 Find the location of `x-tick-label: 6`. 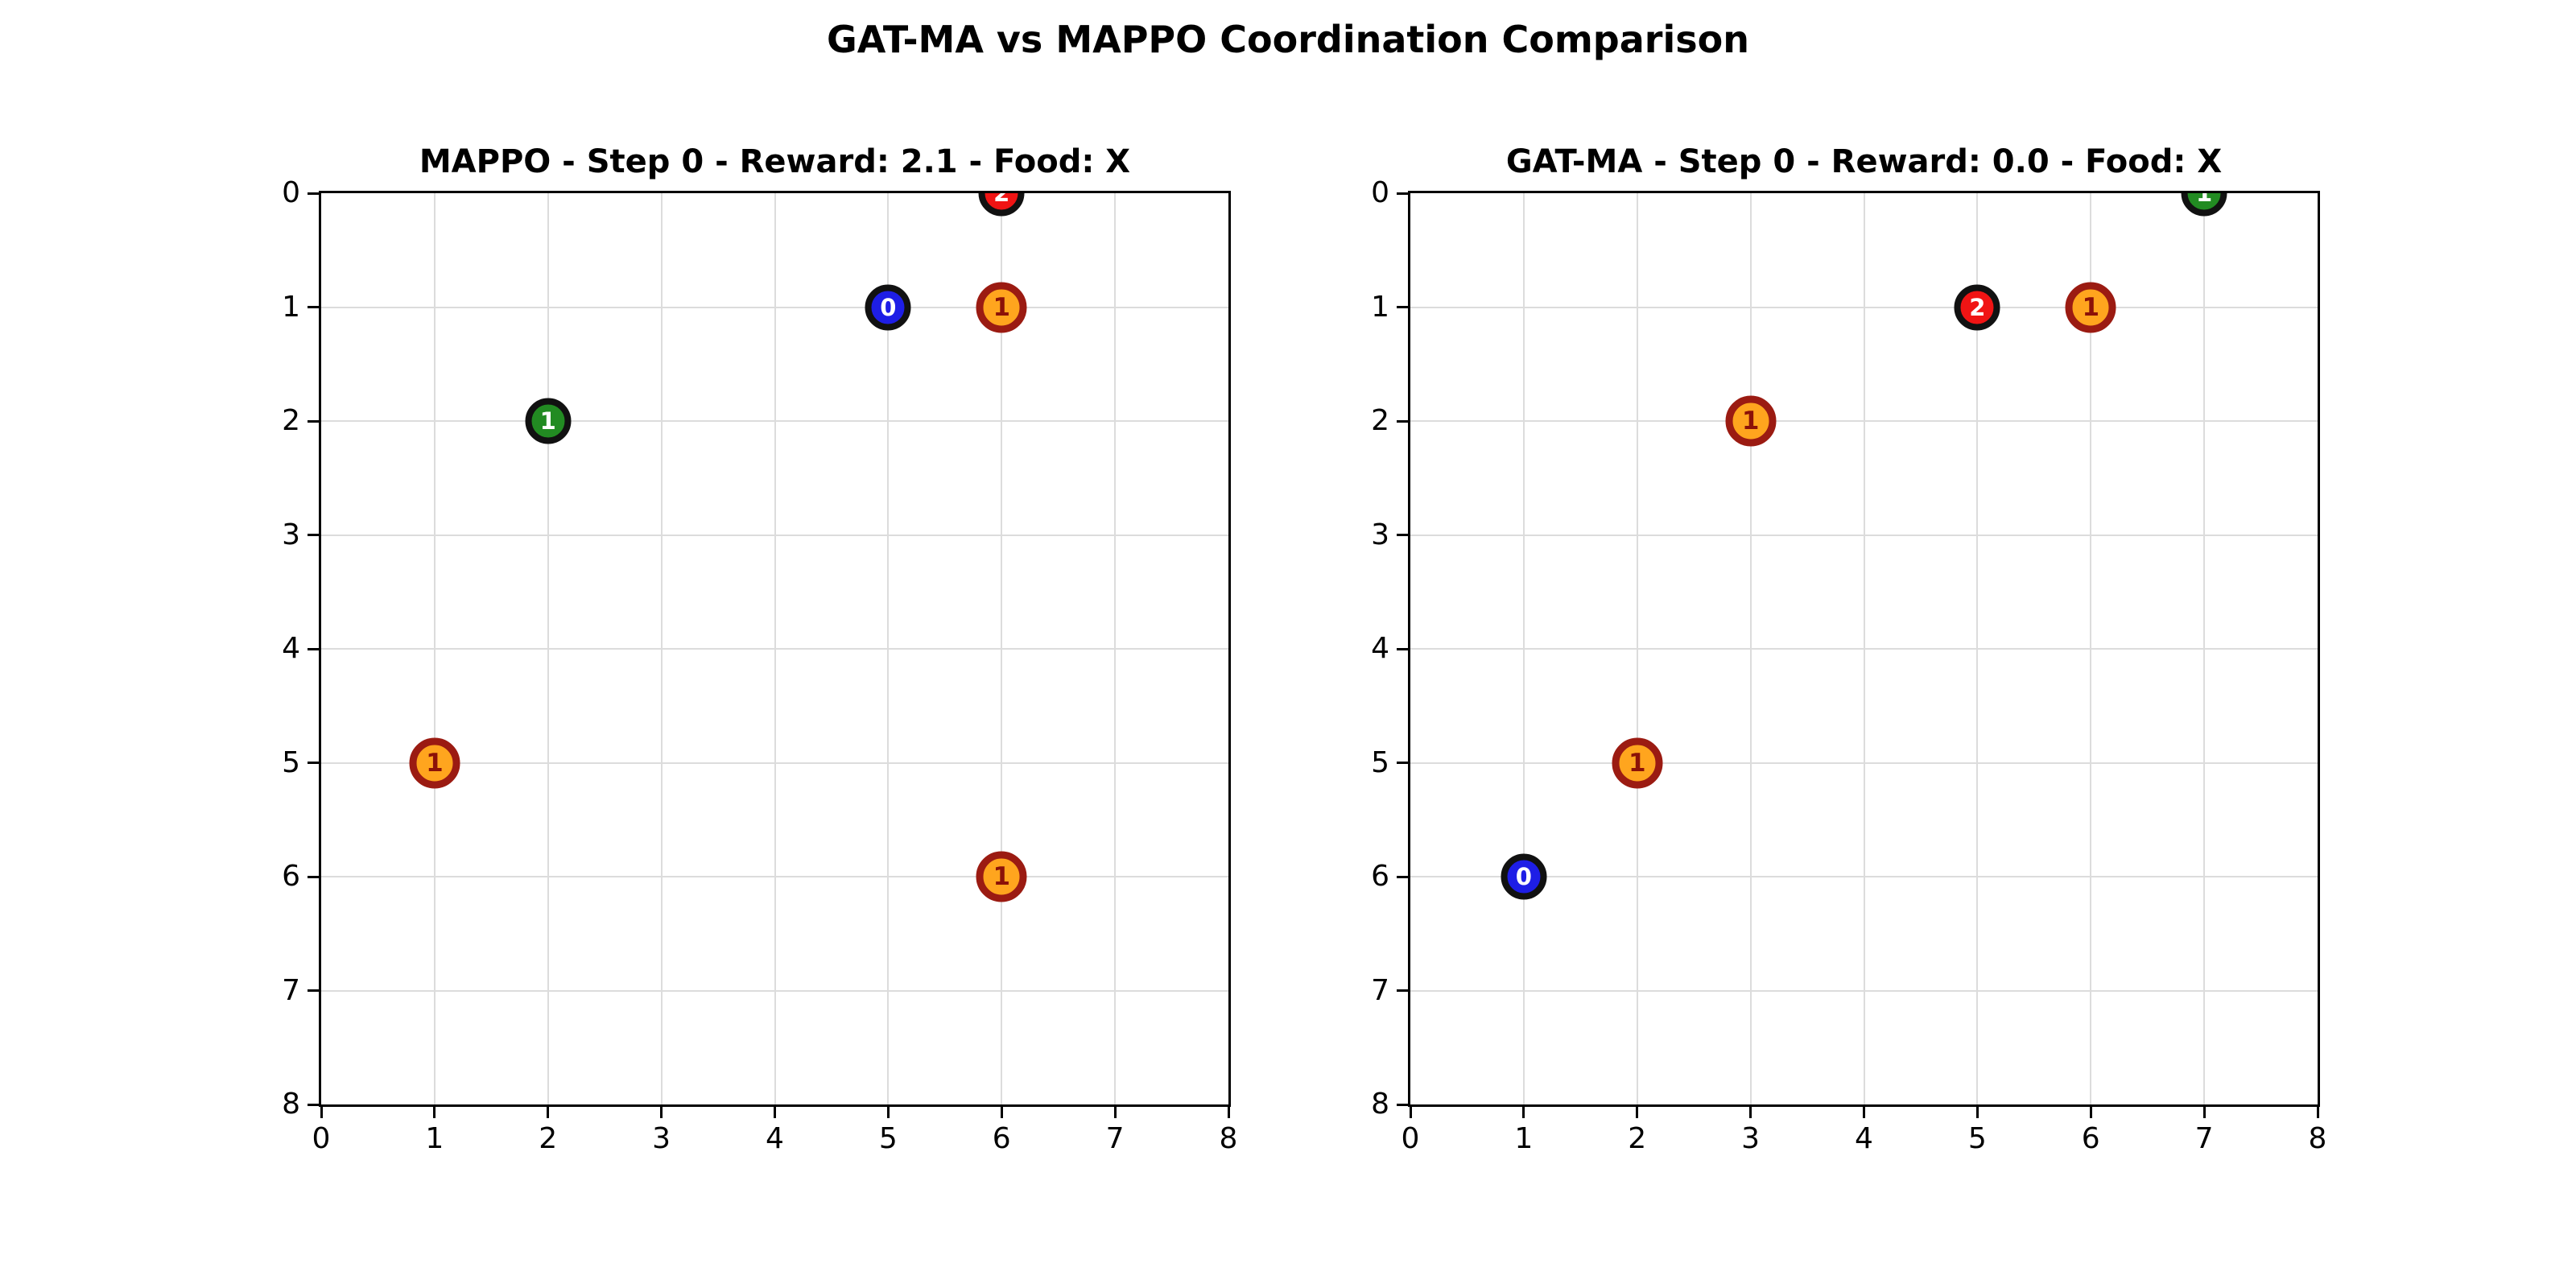

x-tick-label: 6 is located at coordinates (2090, 1138).